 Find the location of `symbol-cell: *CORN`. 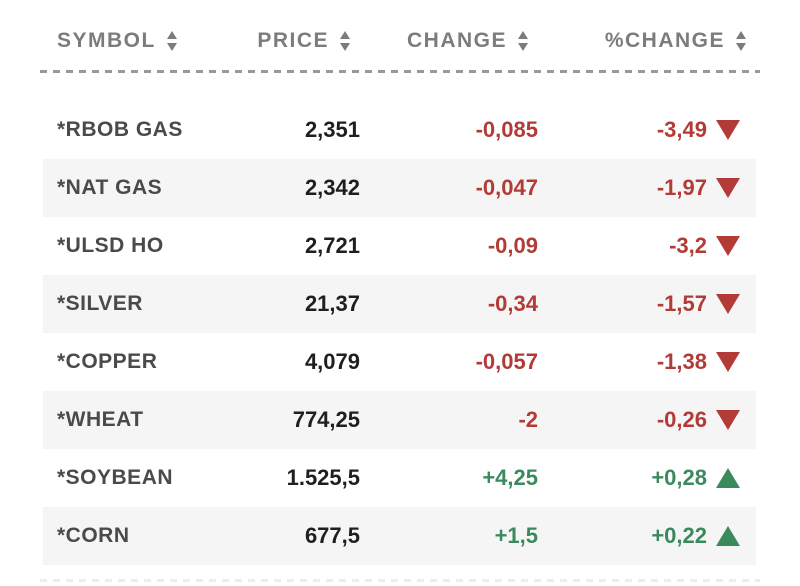

symbol-cell: *CORN is located at coordinates (93, 535).